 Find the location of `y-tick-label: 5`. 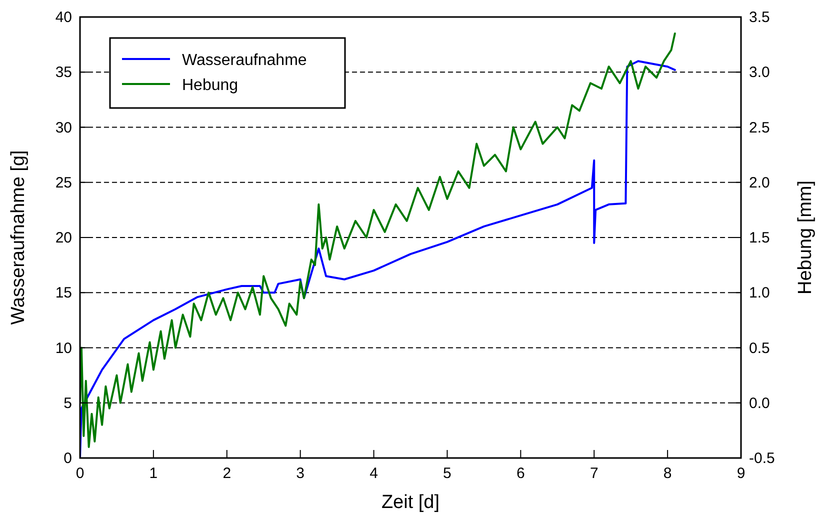

y-tick-label: 5 is located at coordinates (68, 403).